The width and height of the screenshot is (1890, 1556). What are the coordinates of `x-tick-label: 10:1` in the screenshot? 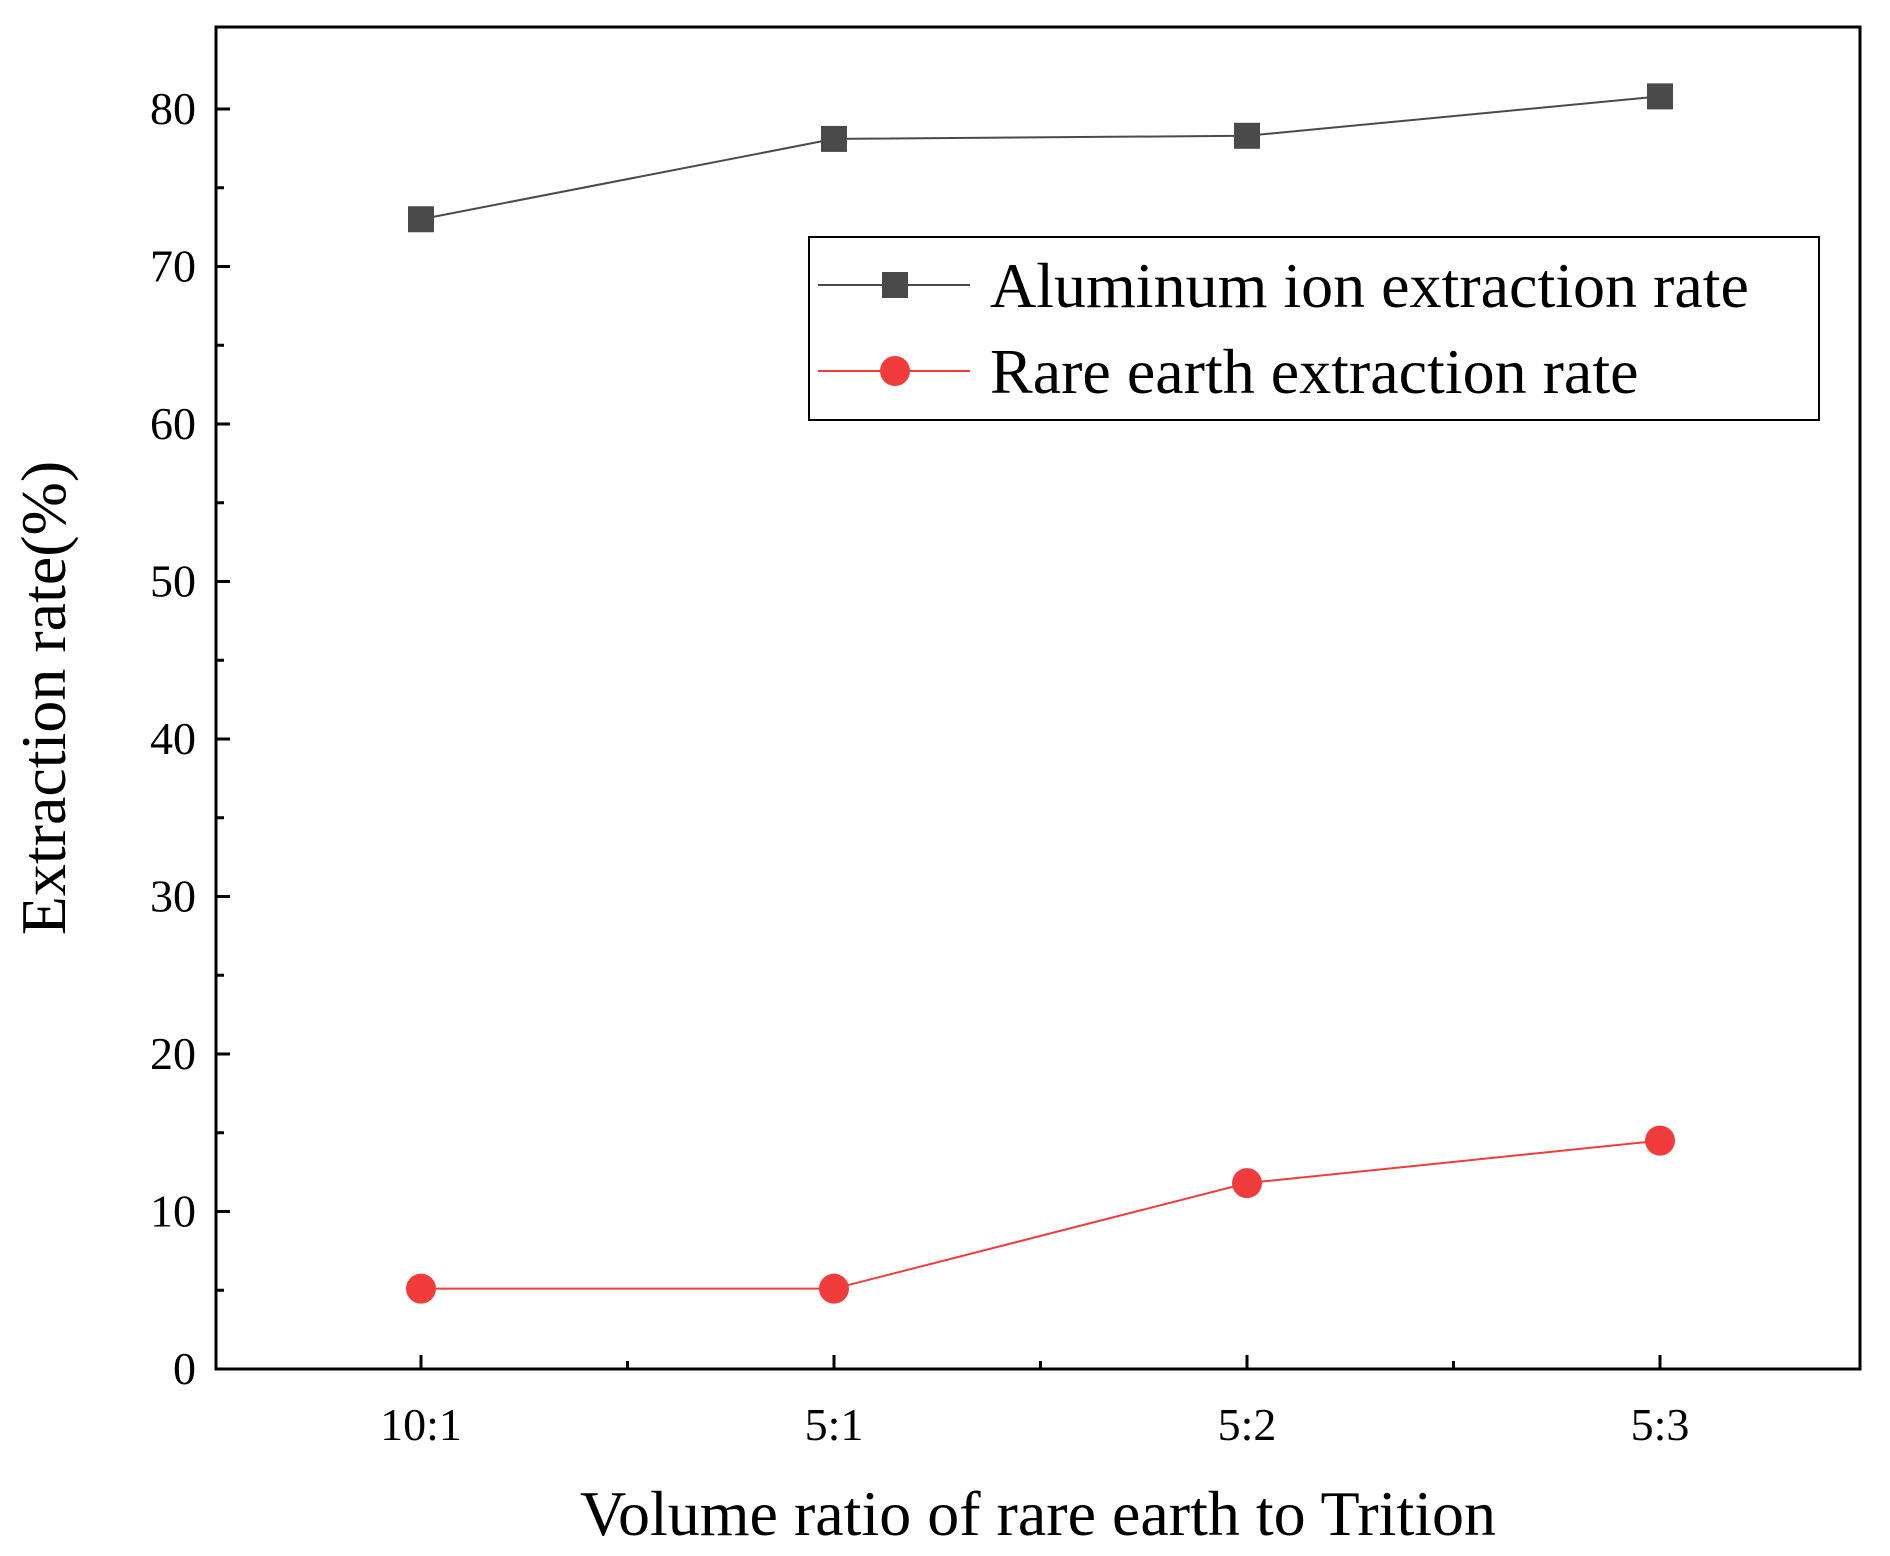 It's located at (421, 1424).